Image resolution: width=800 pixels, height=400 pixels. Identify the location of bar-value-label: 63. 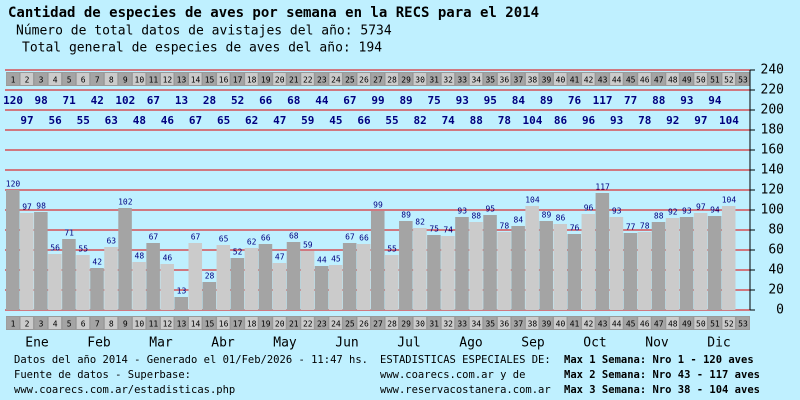
(111, 241).